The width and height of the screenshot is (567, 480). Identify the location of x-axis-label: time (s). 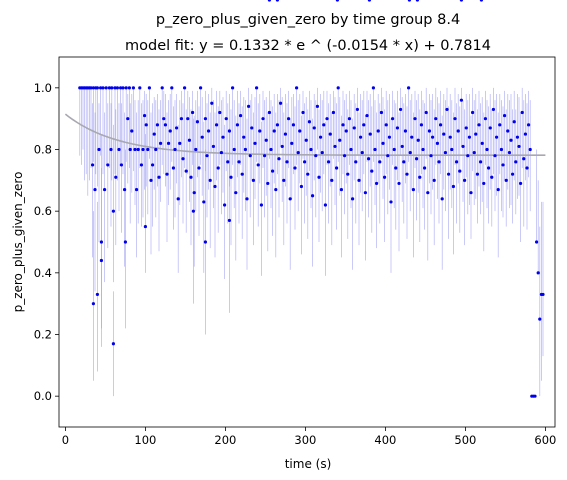
(308, 464).